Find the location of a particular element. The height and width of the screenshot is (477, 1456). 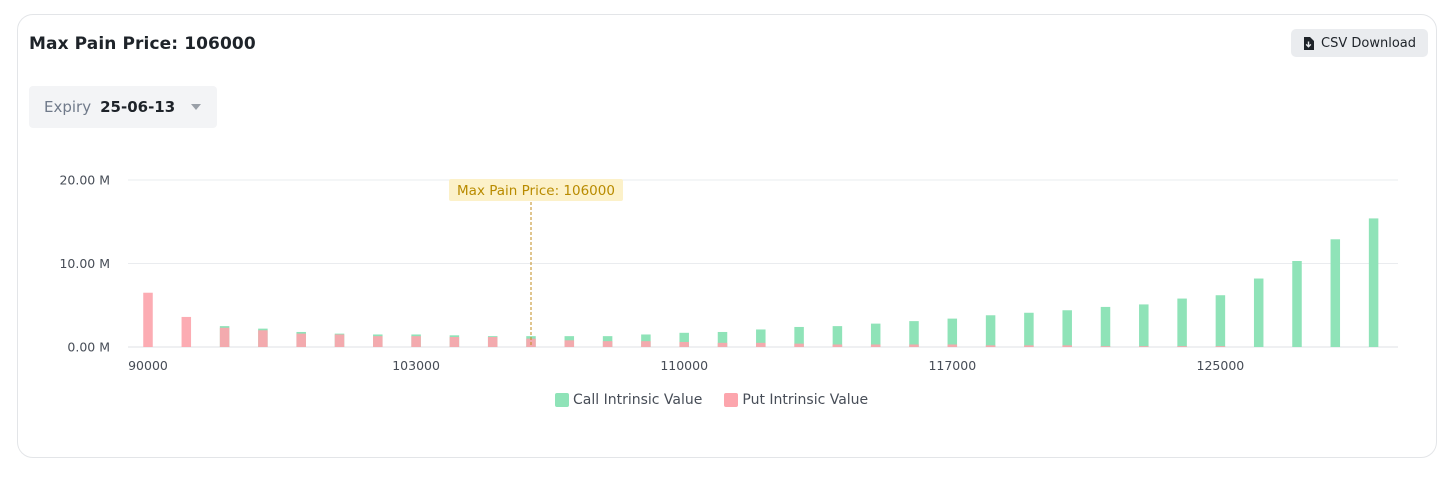

expiry-select: Expiry 25-06-13 is located at coordinates (123, 107).